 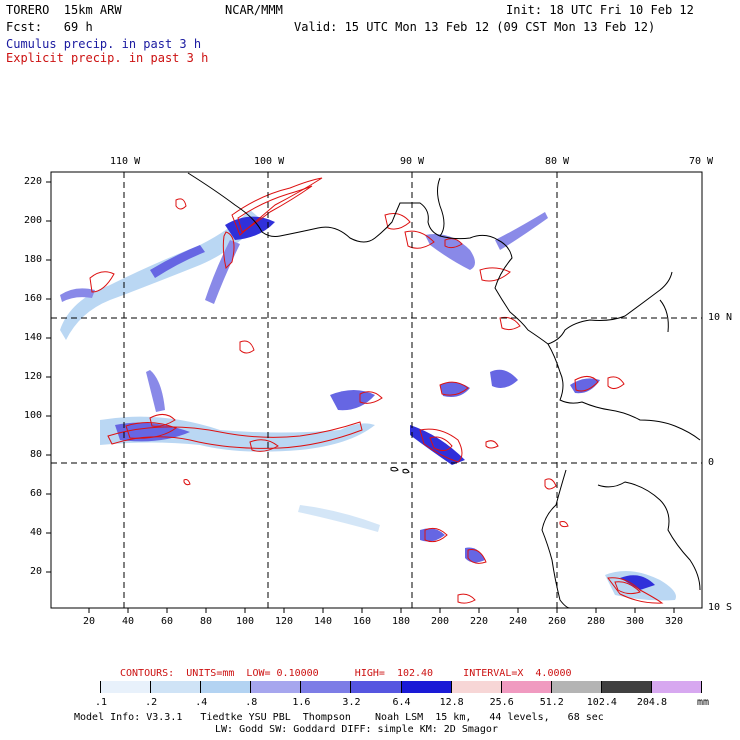 What do you see at coordinates (125, 161) in the screenshot?
I see `lon-label-110w: 110 W` at bounding box center [125, 161].